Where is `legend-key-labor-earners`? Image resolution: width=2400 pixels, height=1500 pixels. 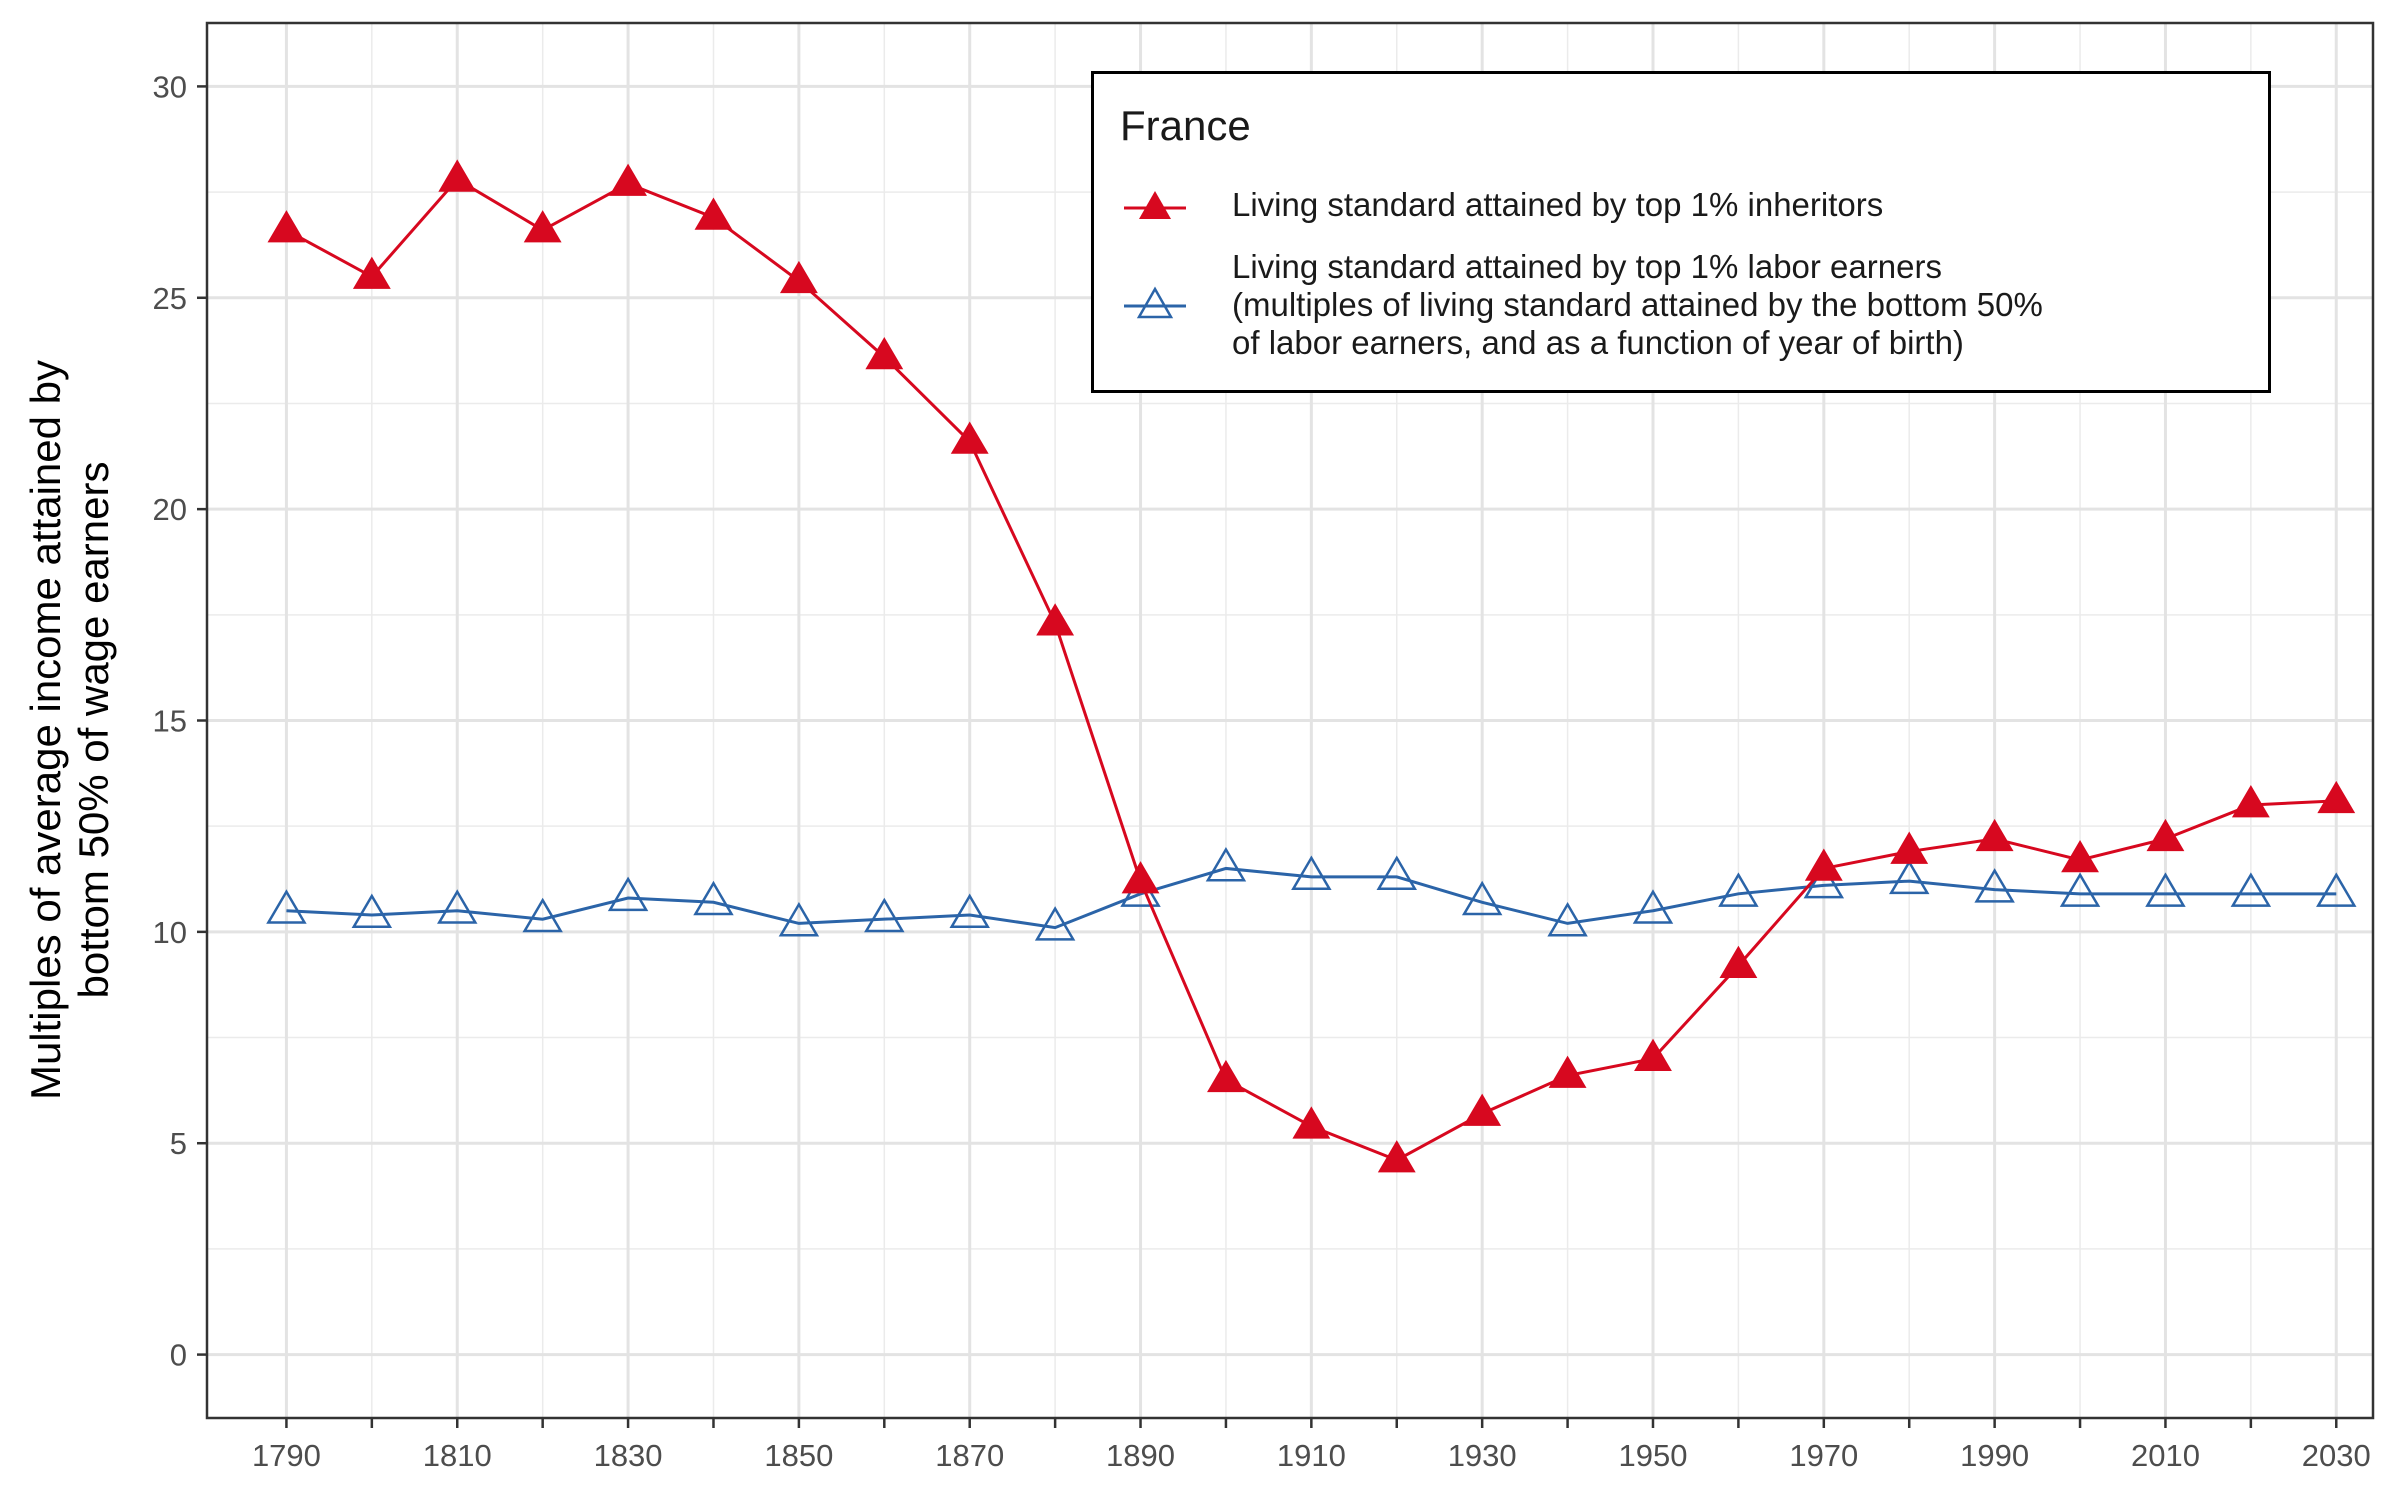
legend-key-labor-earners is located at coordinates (1155, 302).